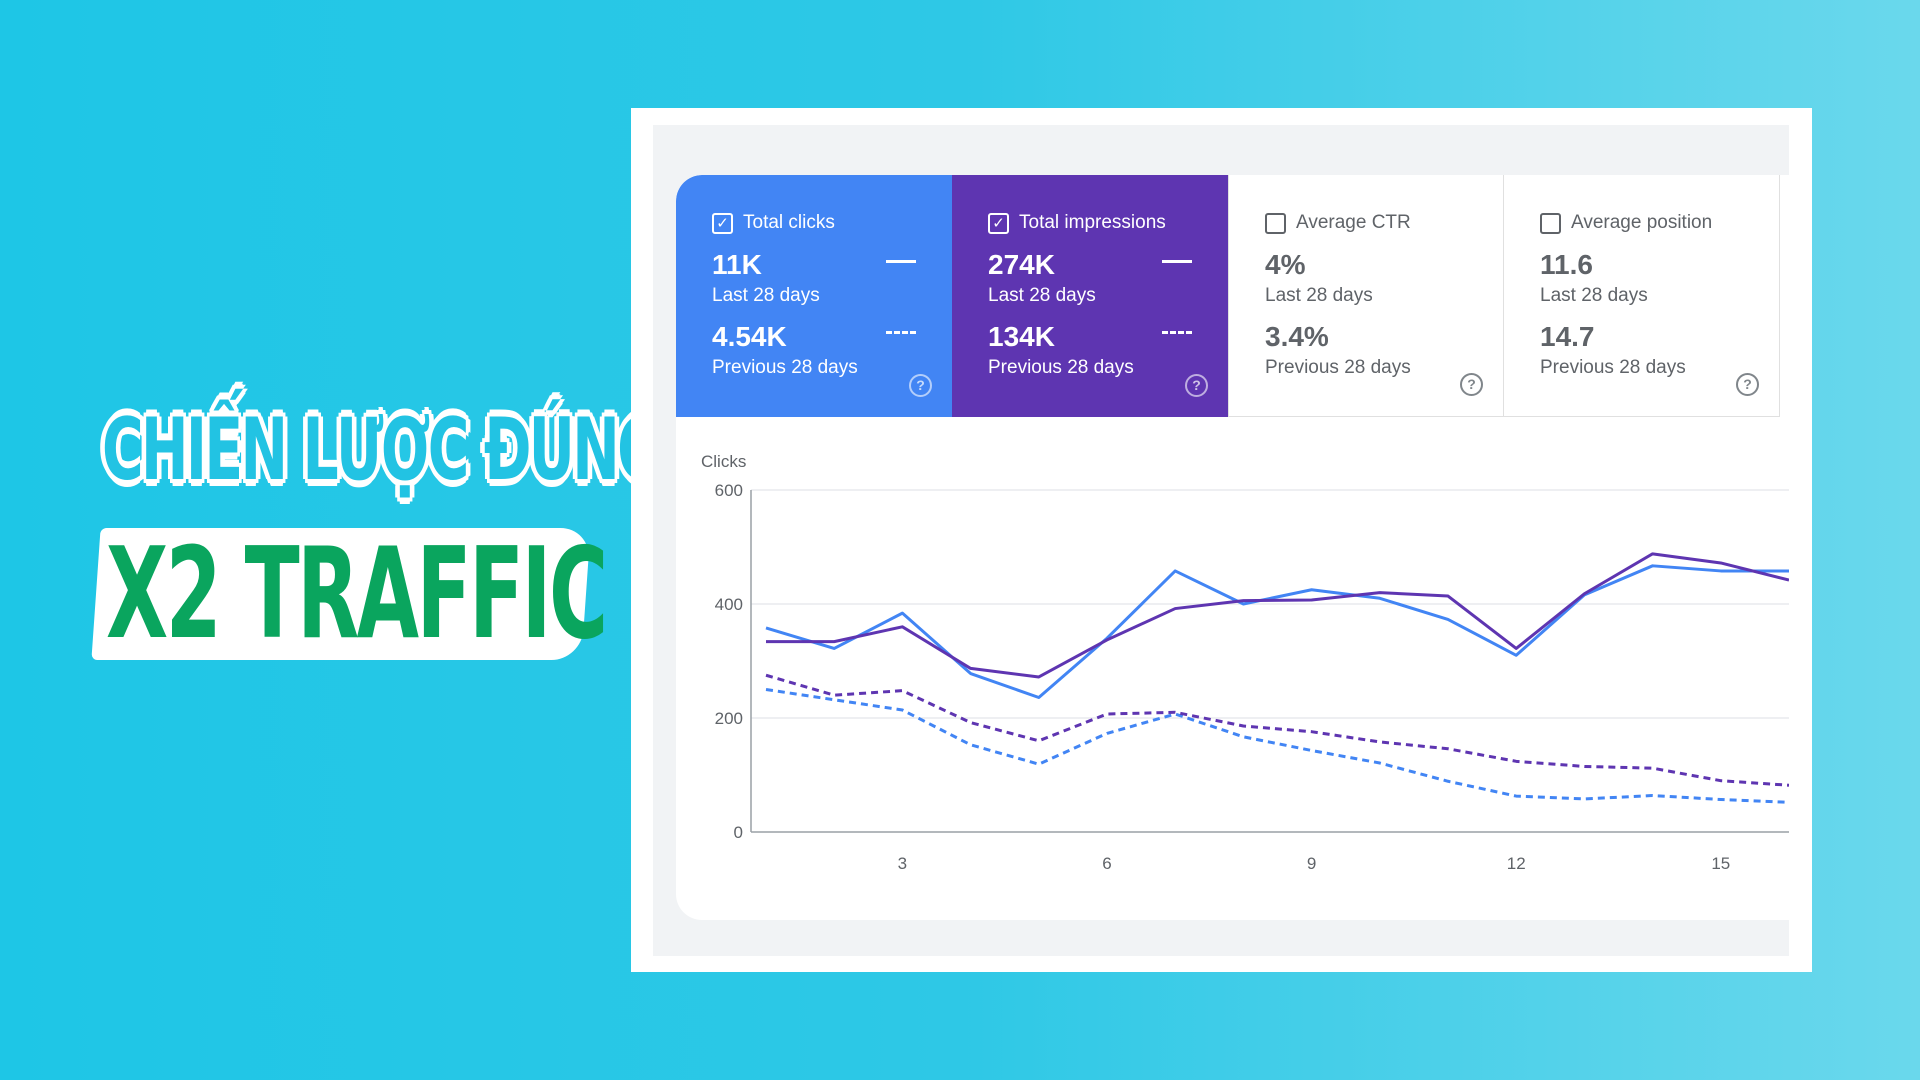  What do you see at coordinates (729, 604) in the screenshot?
I see `y-tick-label: 400` at bounding box center [729, 604].